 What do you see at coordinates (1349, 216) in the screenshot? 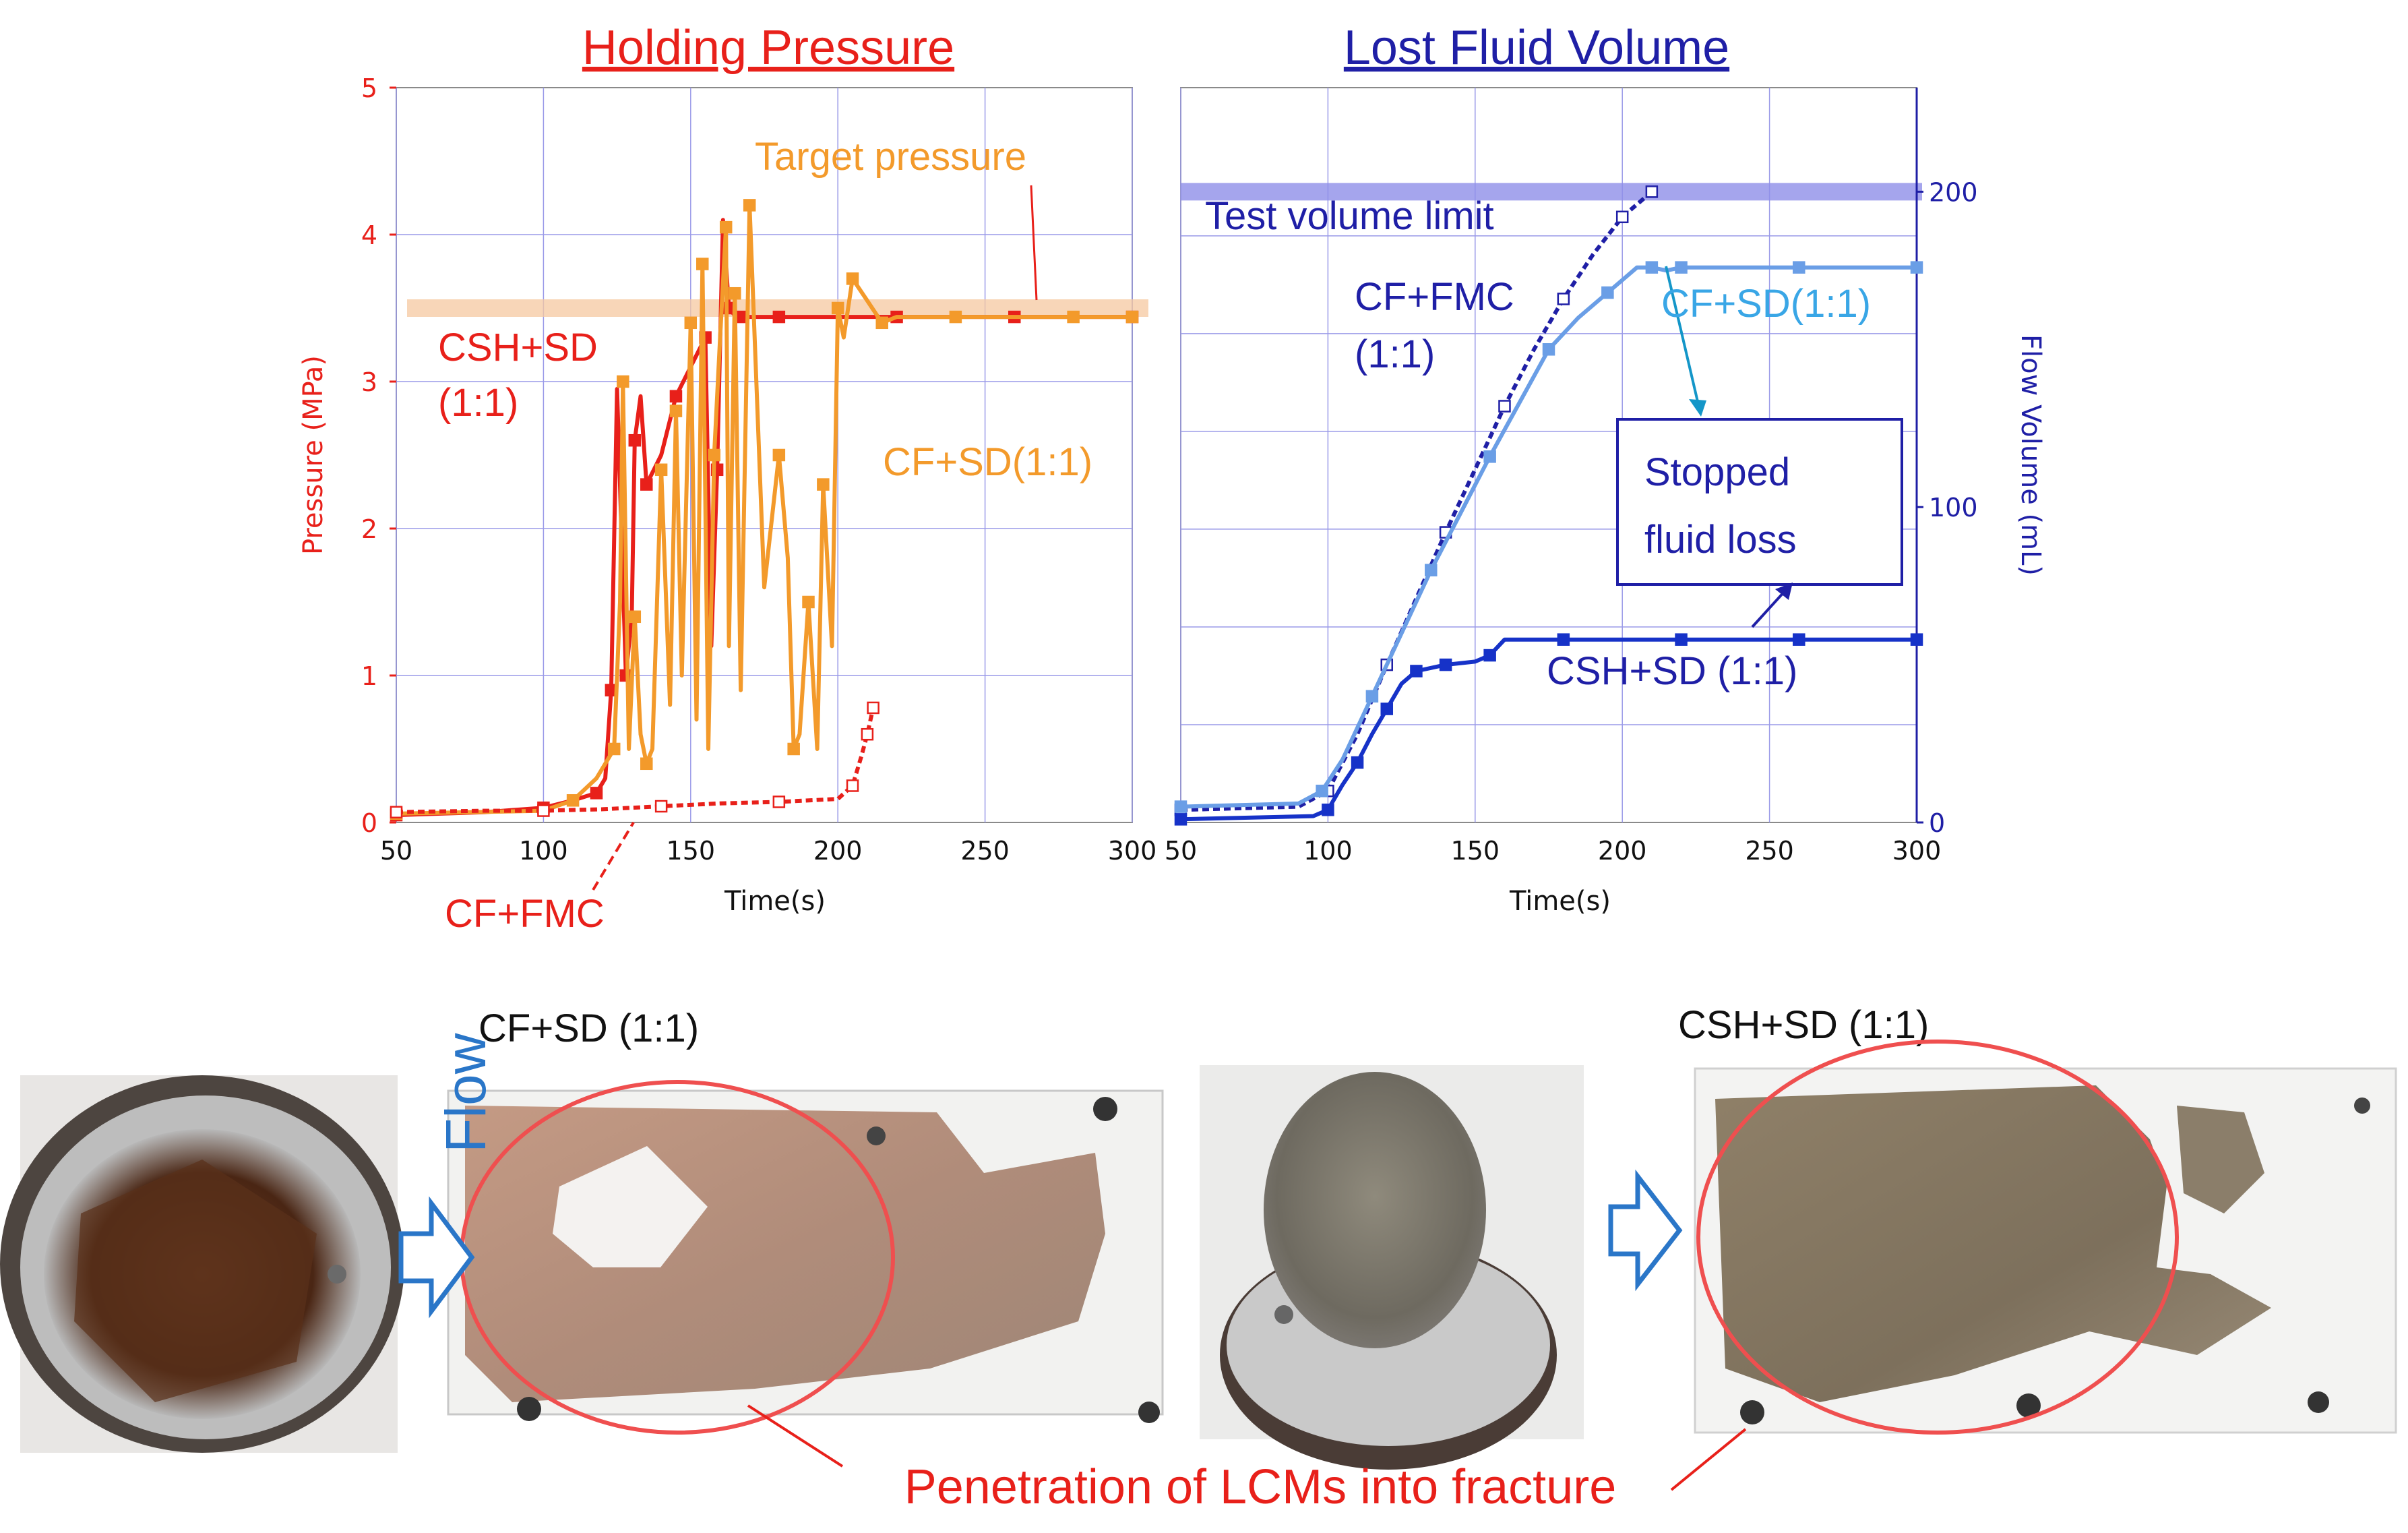
I see `test-volume-limit-label: Test volume limit` at bounding box center [1349, 216].